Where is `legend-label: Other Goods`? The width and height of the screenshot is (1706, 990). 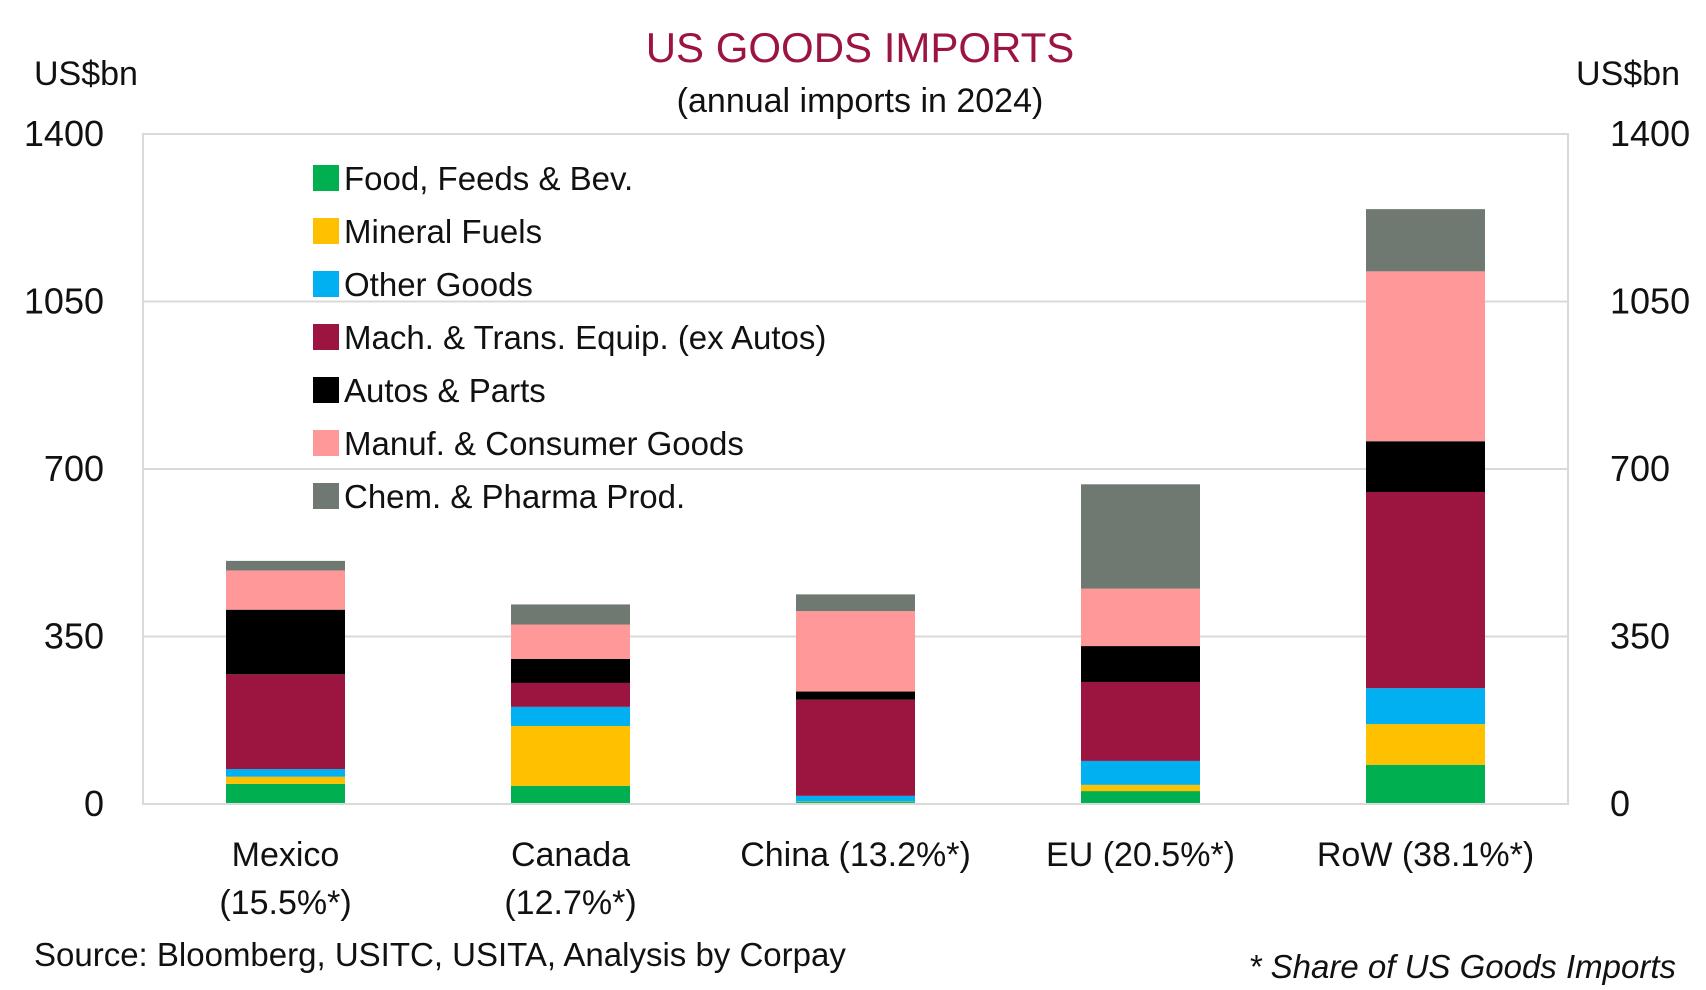
legend-label: Other Goods is located at coordinates (438, 284).